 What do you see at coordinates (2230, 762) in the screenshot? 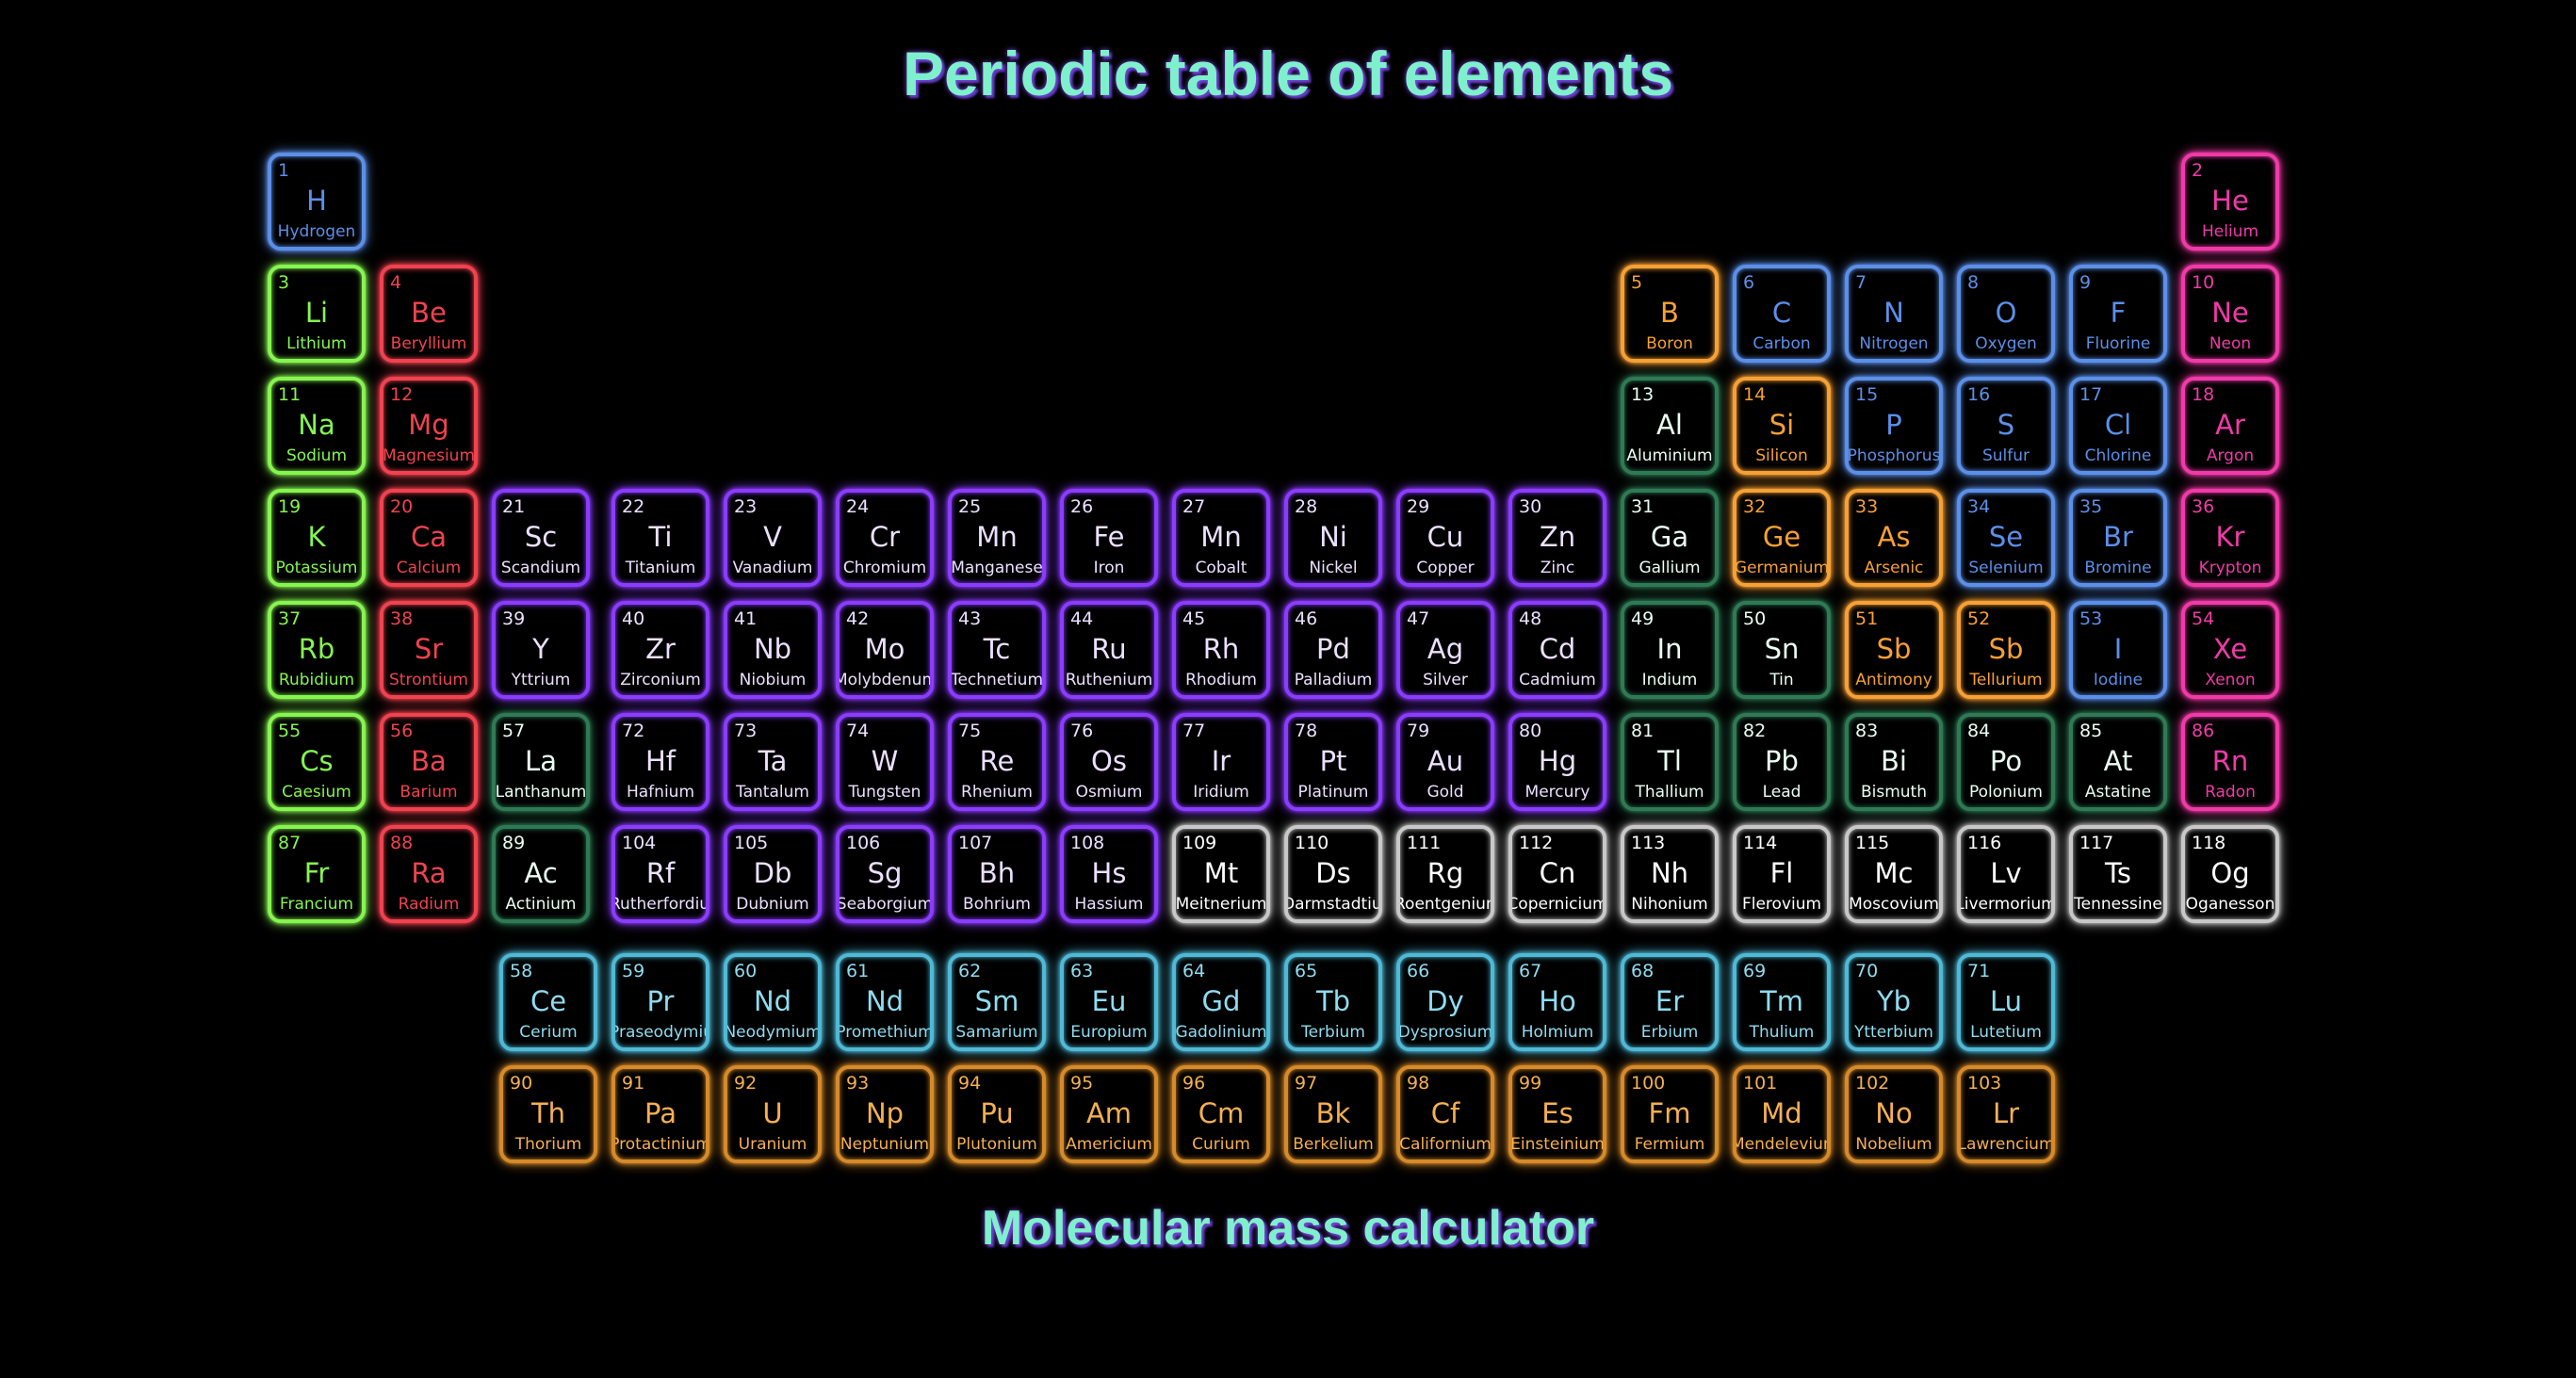
I see `element-tile-radon: 86 Rn Radon` at bounding box center [2230, 762].